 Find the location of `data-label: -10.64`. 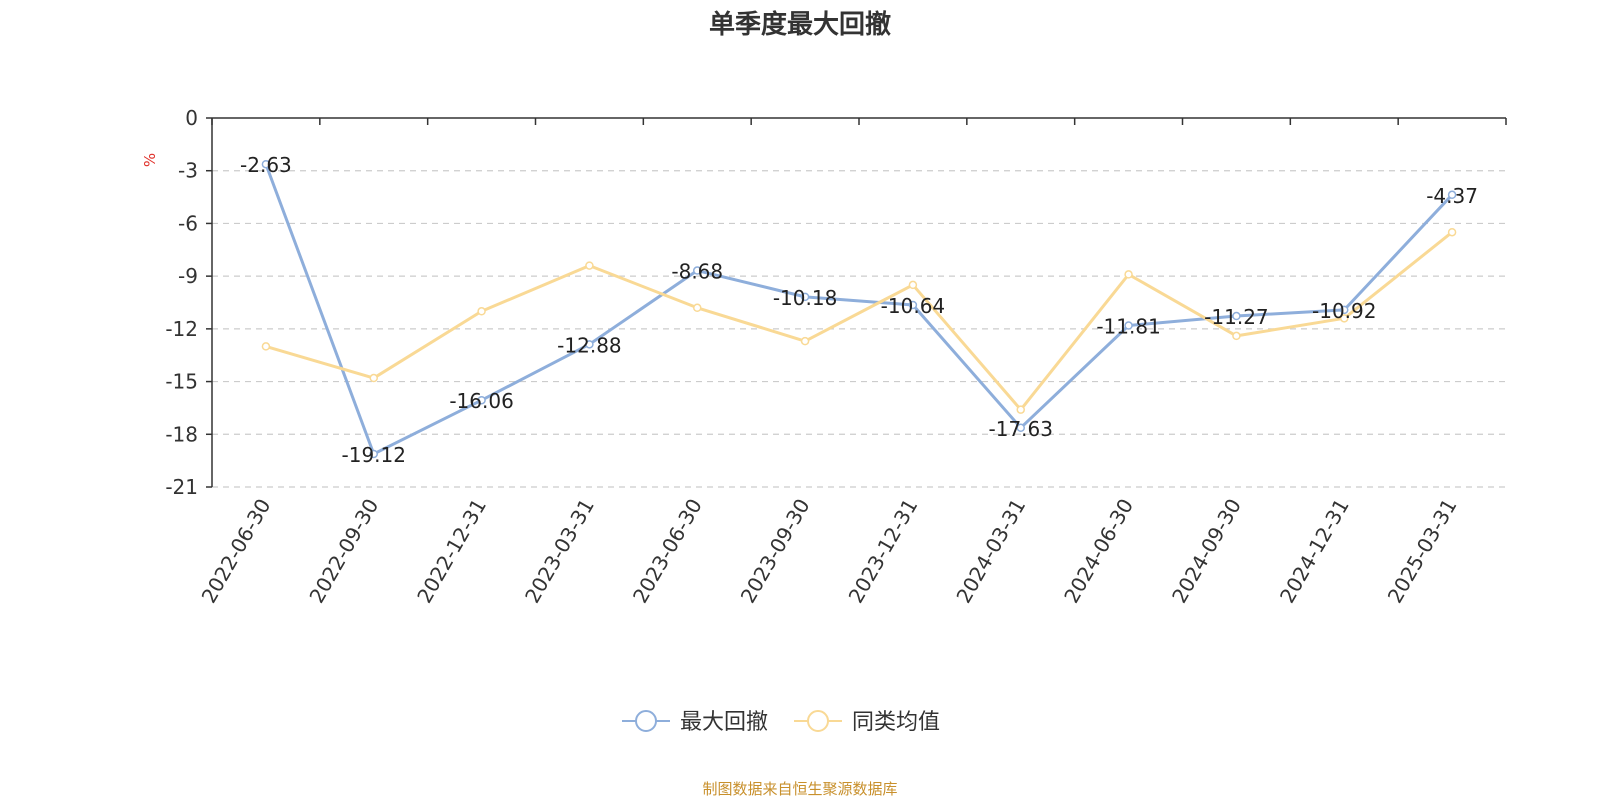

data-label: -10.64 is located at coordinates (913, 306).